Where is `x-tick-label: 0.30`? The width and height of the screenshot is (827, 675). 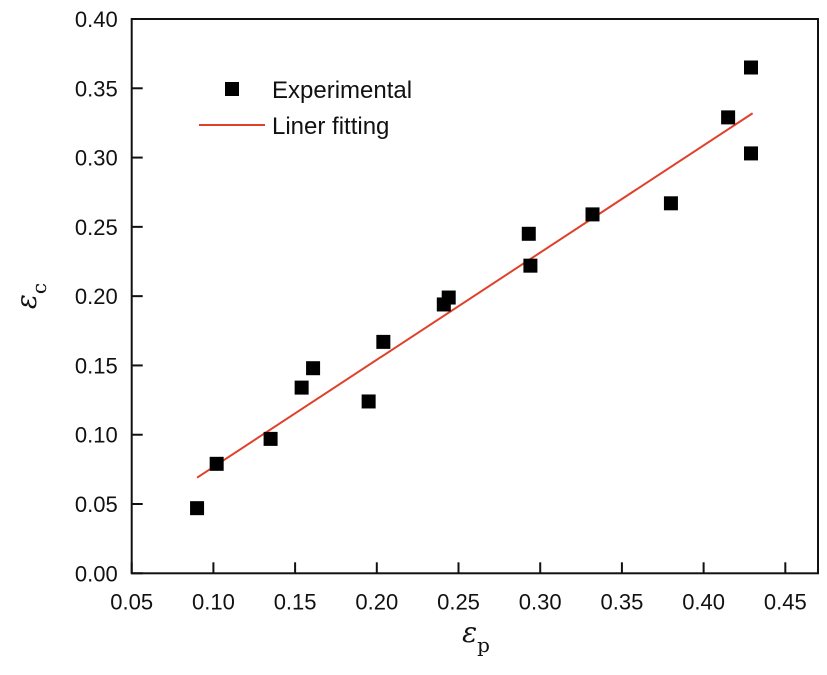
x-tick-label: 0.30 is located at coordinates (540, 601).